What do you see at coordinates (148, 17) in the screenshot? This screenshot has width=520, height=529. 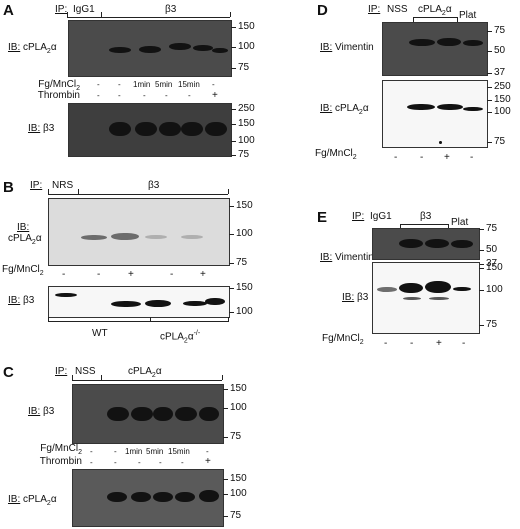 I see `ip-bracket` at bounding box center [148, 17].